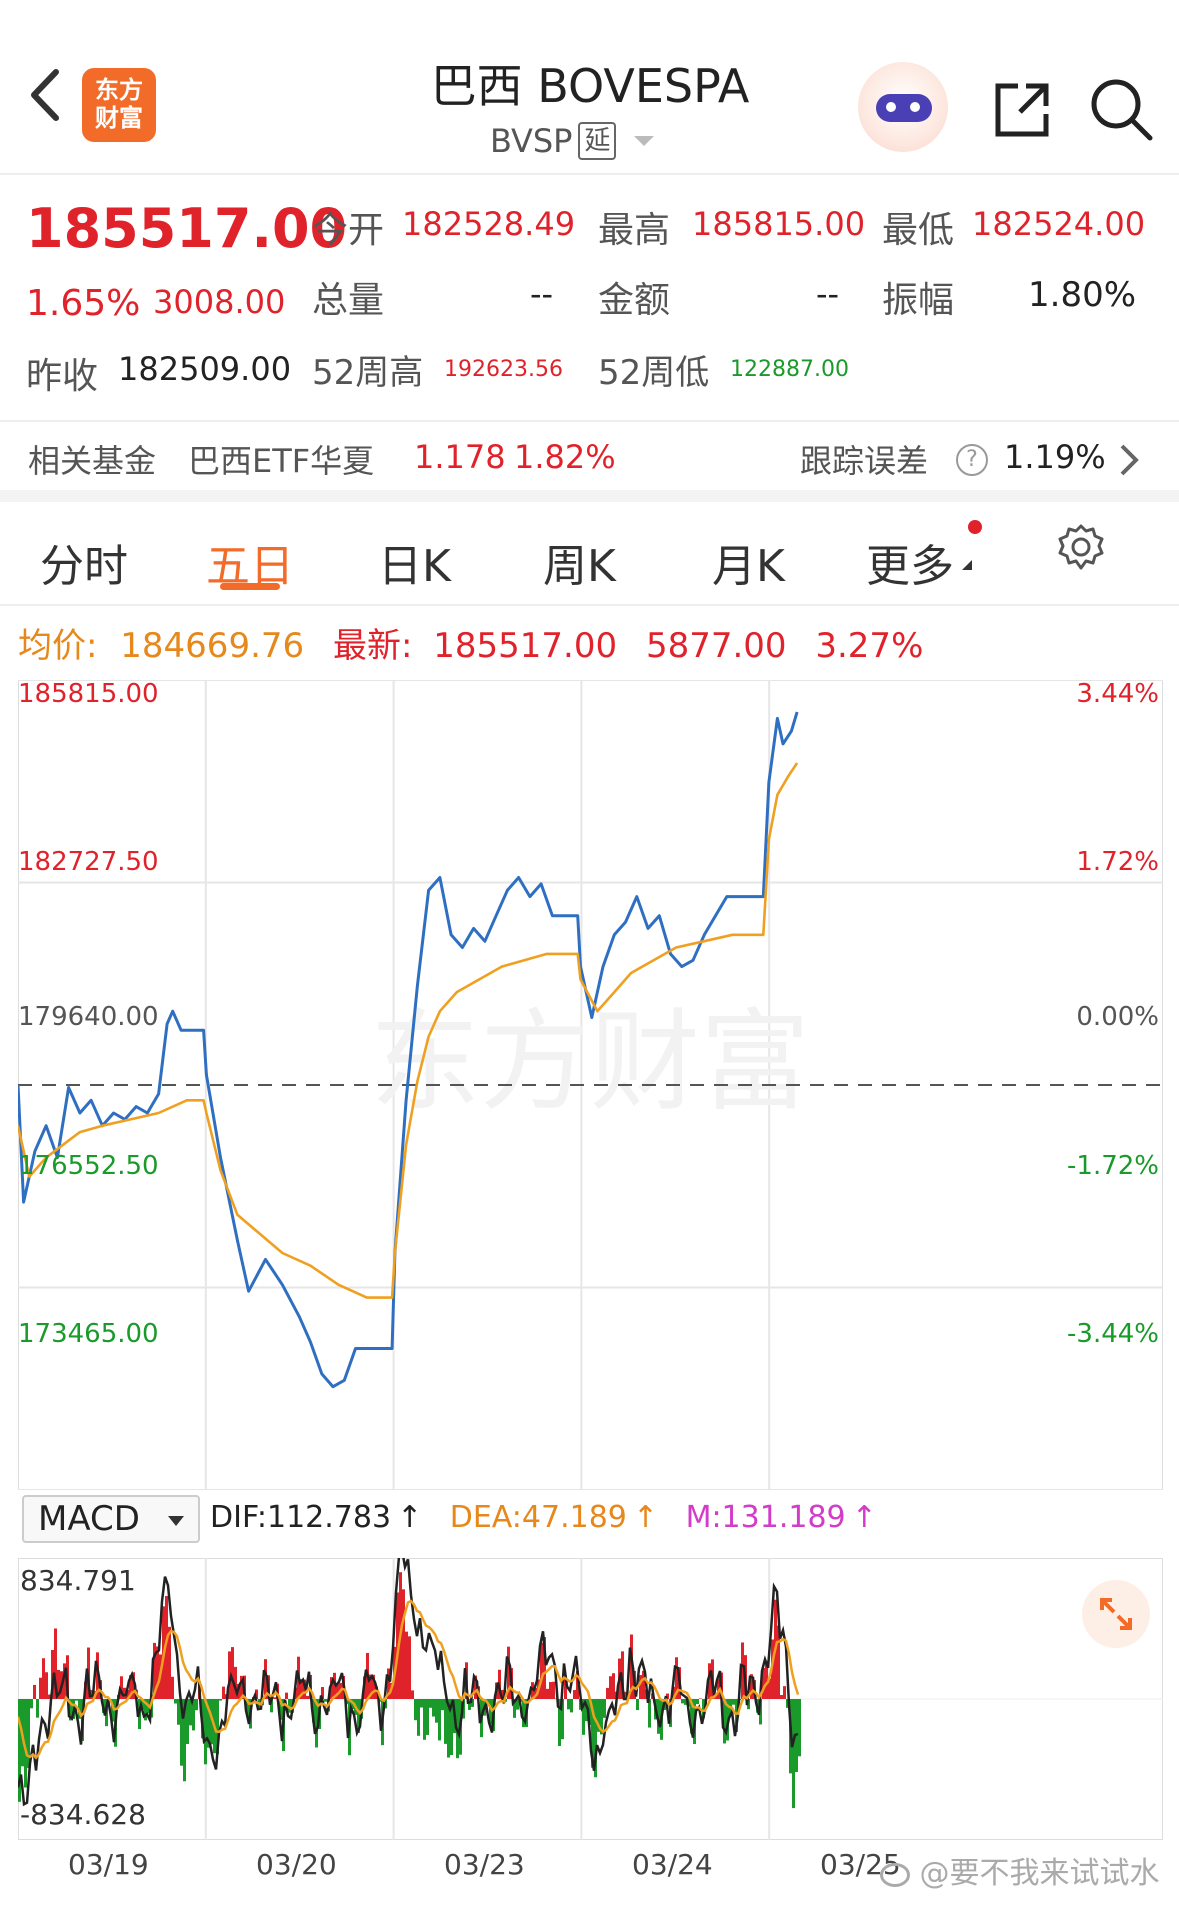 The height and width of the screenshot is (1907, 1179). Describe the element at coordinates (967, 565) in the screenshot. I see `more-triangle-icon` at that location.